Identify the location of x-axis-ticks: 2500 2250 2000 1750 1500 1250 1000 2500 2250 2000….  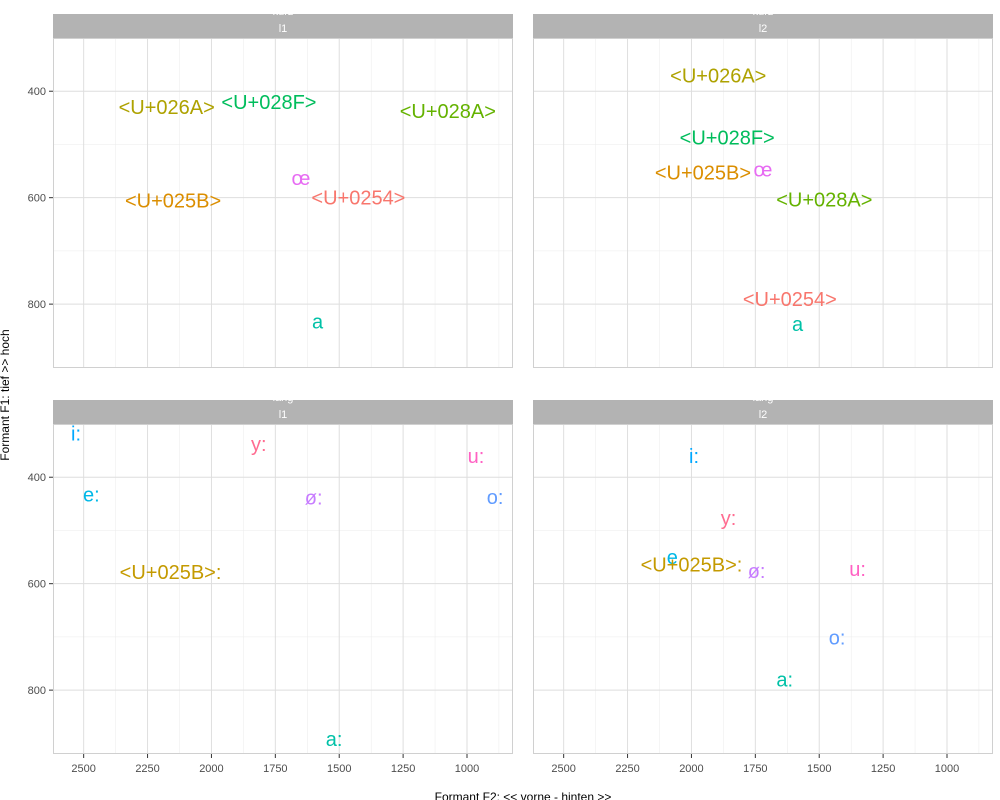
(515, 764).